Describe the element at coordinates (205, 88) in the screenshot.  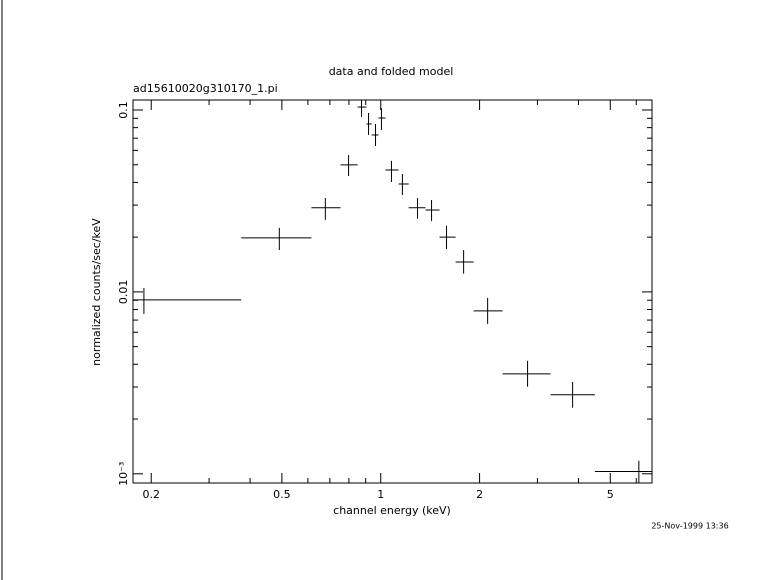
I see `chart-subtitle: ad15610020g310170_1.pi` at that location.